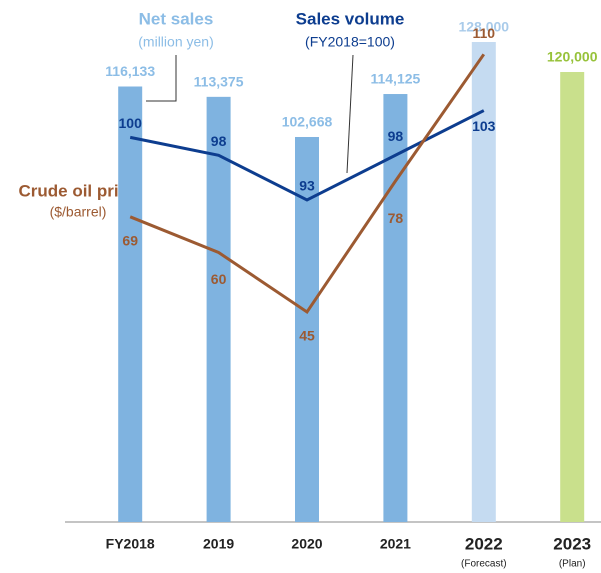 Image resolution: width=601 pixels, height=573 pixels. What do you see at coordinates (484, 126) in the screenshot?
I see `line-value-label: 103` at bounding box center [484, 126].